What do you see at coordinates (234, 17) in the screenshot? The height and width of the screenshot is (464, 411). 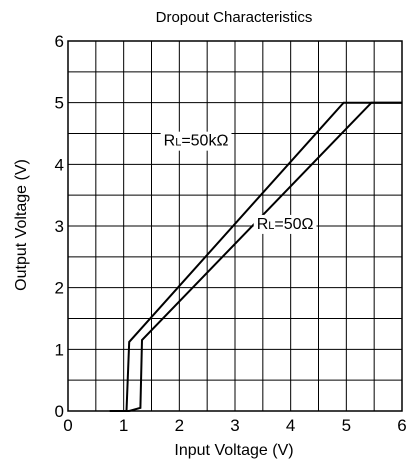 I see `chart-title: Dropout Characteristics` at bounding box center [234, 17].